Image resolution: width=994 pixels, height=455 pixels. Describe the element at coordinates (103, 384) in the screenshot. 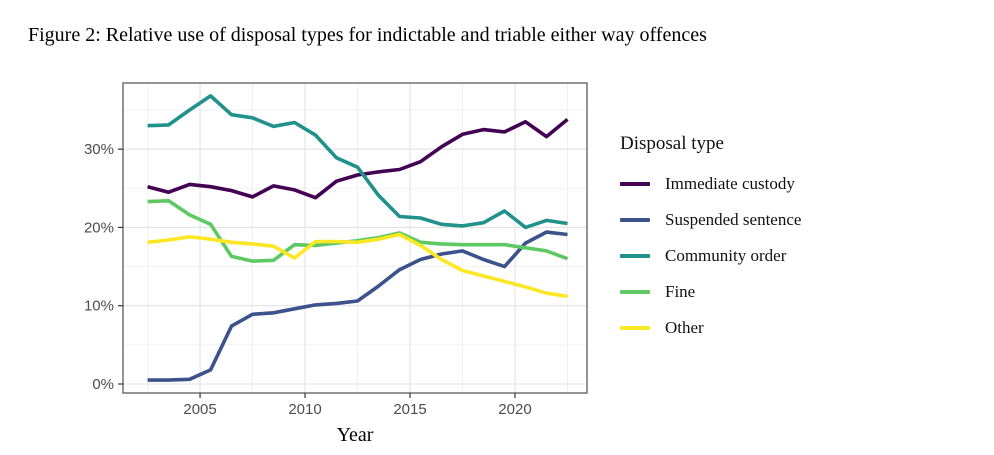

I see `y-tick-label: 0%` at that location.